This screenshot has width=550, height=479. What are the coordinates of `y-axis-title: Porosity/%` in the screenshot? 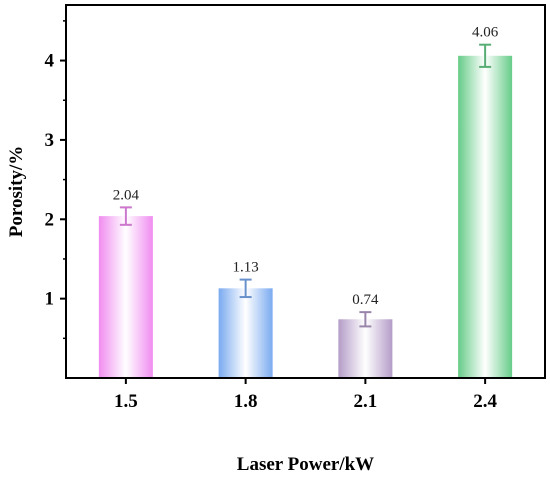 It's located at (16, 191).